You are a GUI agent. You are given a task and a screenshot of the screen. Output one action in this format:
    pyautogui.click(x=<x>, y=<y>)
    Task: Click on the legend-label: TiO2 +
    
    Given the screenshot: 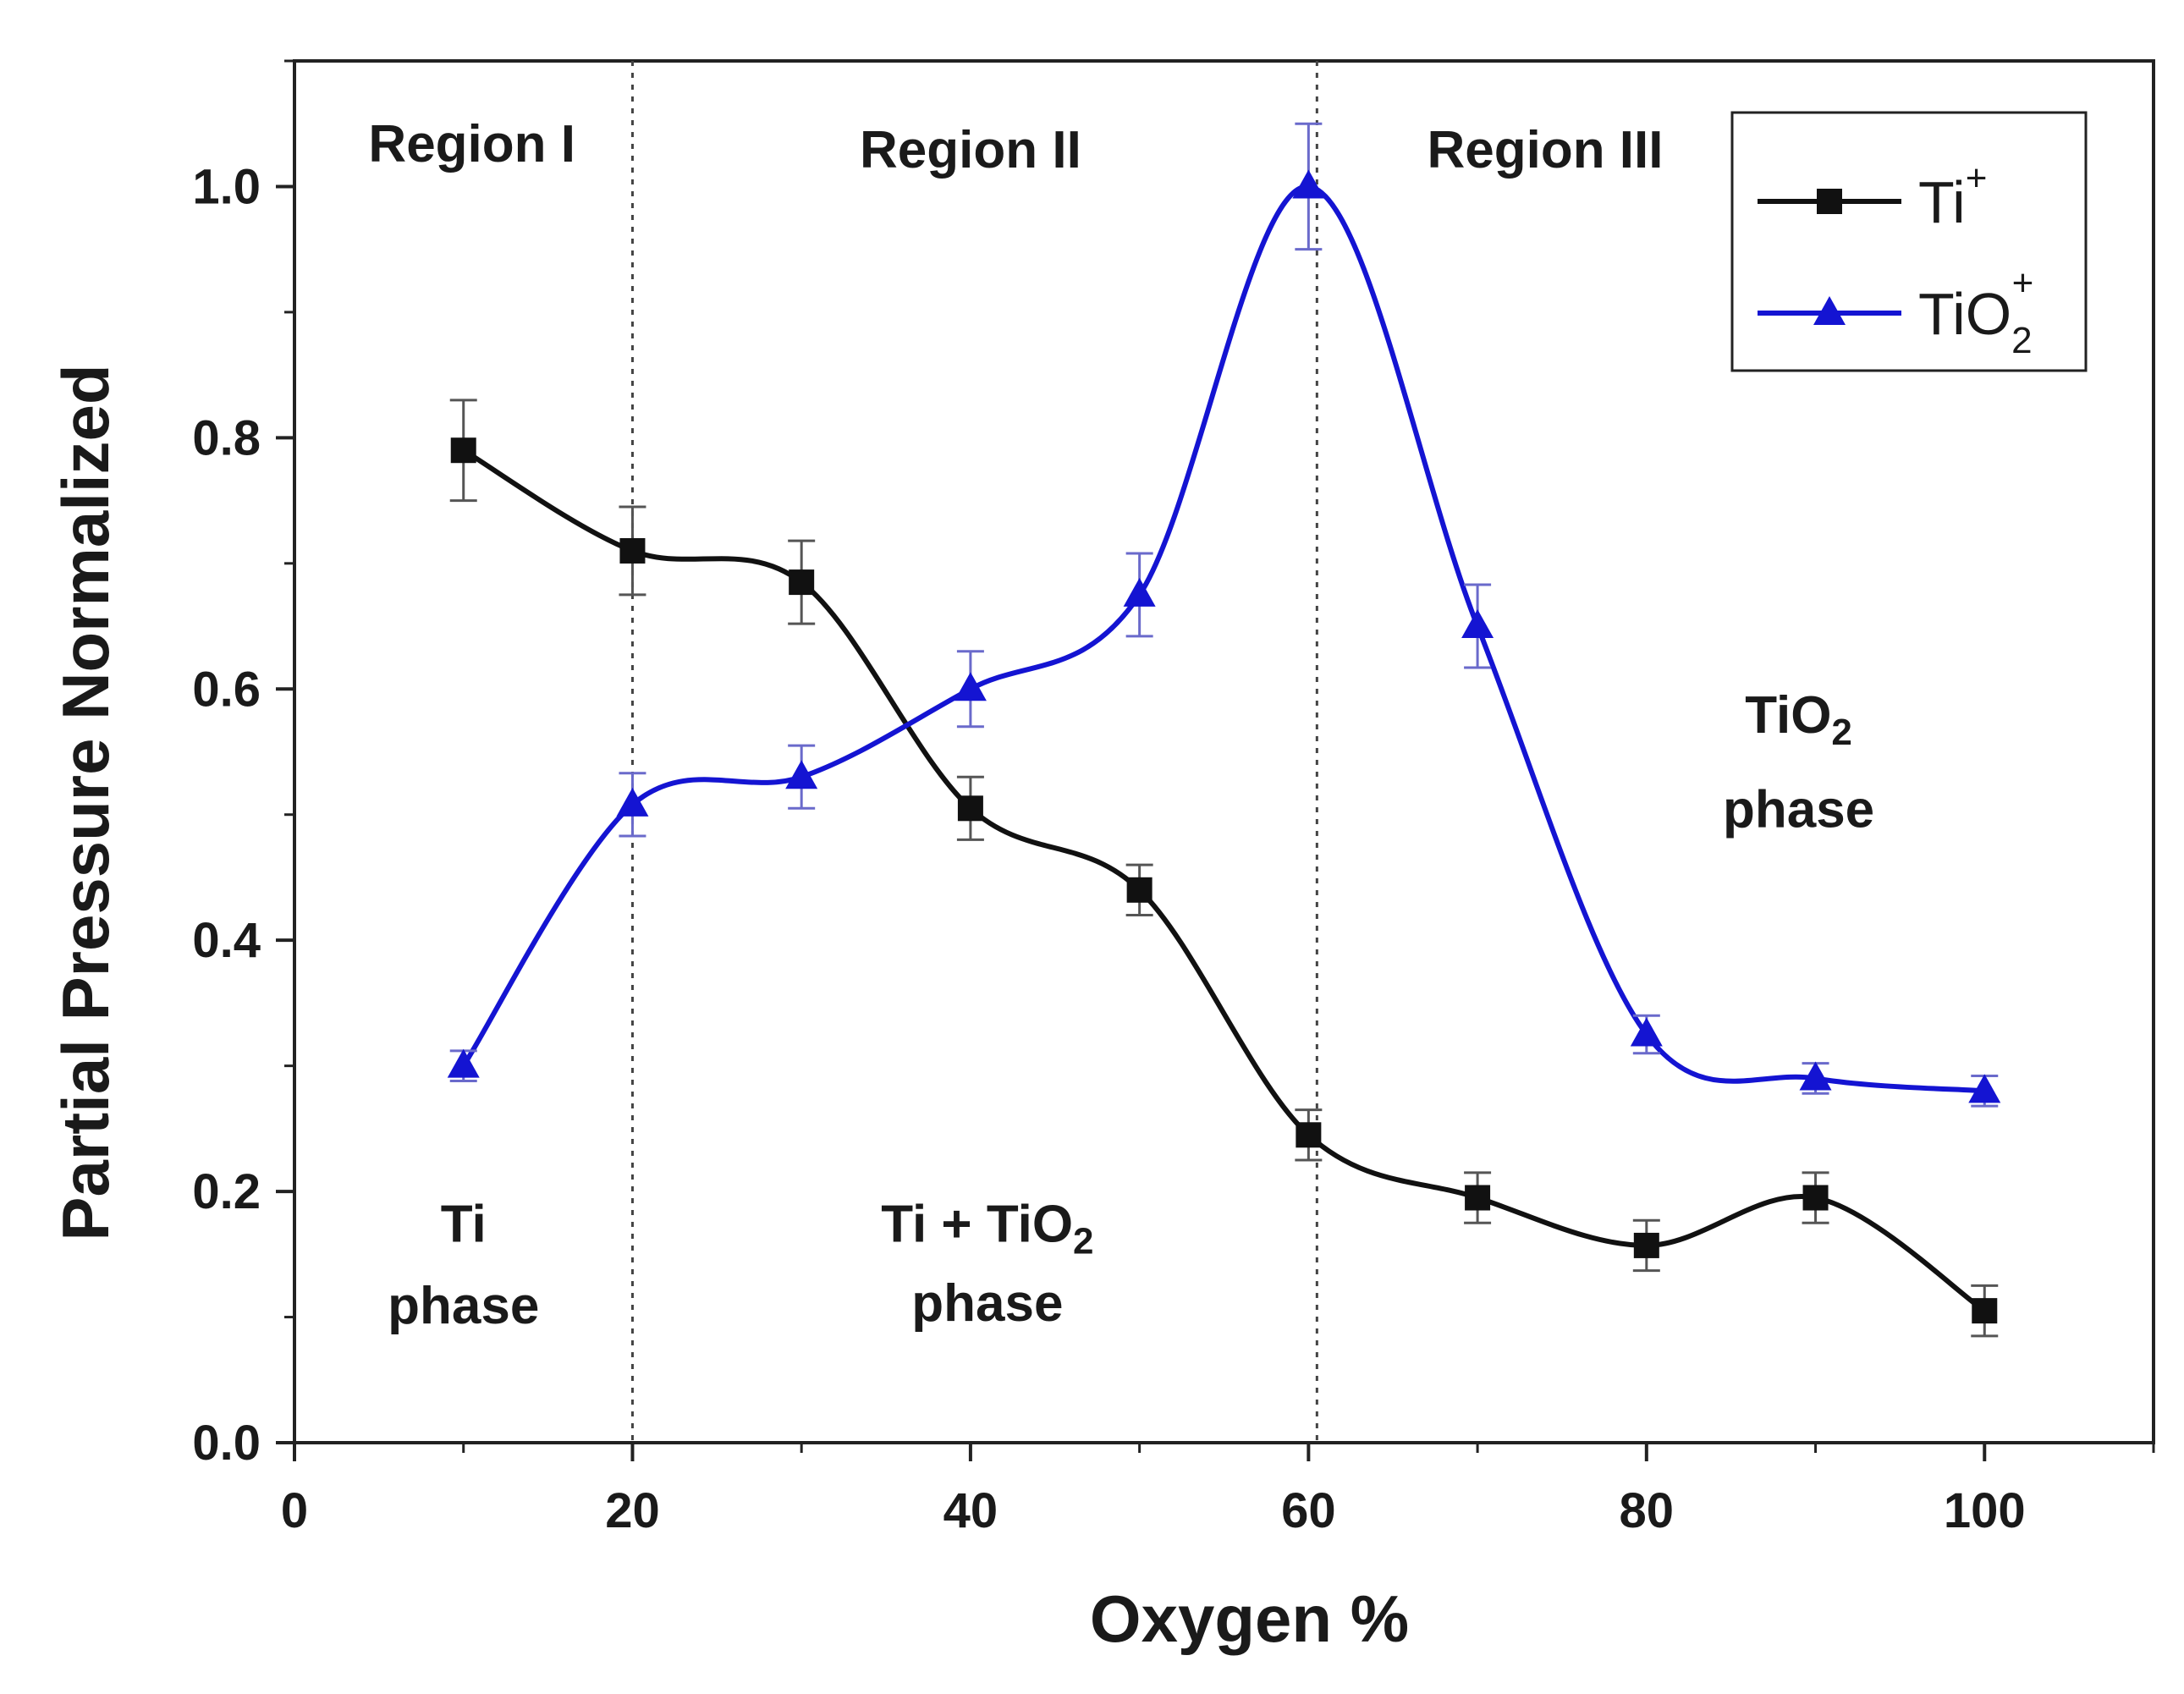 What is the action you would take?
    pyautogui.click(x=1975, y=312)
    